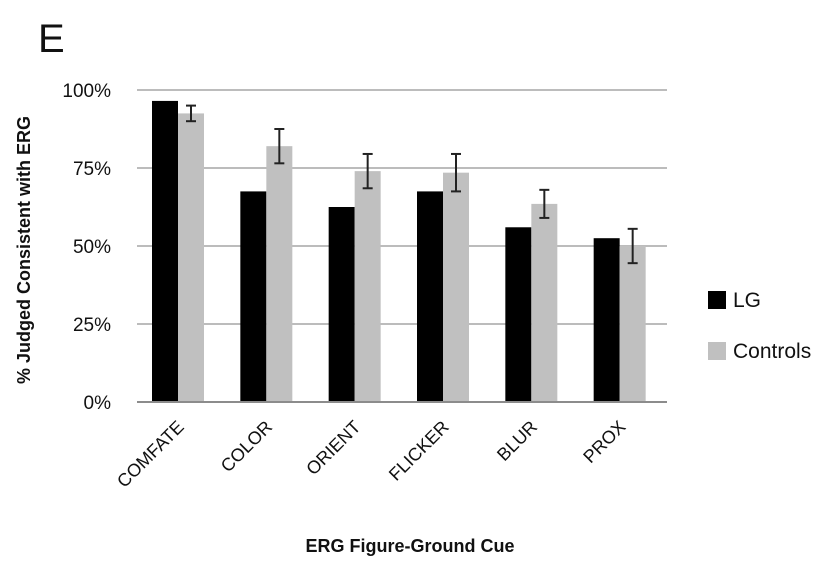 This screenshot has height=570, width=839. I want to click on x-tick-label: PROX, so click(604, 442).